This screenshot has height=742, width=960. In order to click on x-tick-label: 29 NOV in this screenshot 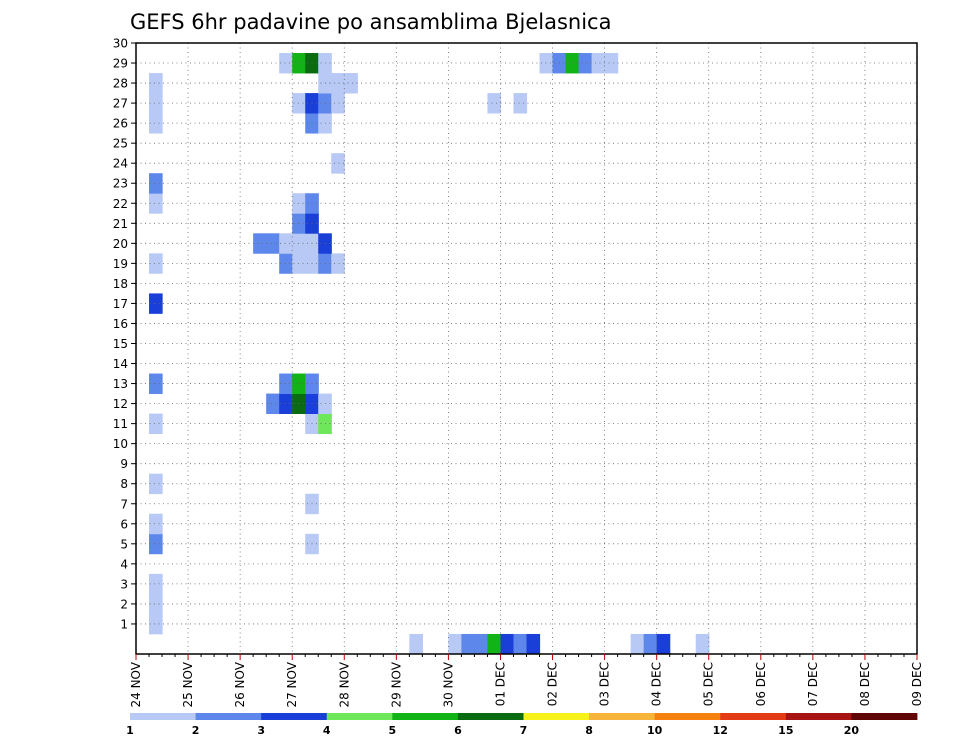, I will do `click(396, 684)`.